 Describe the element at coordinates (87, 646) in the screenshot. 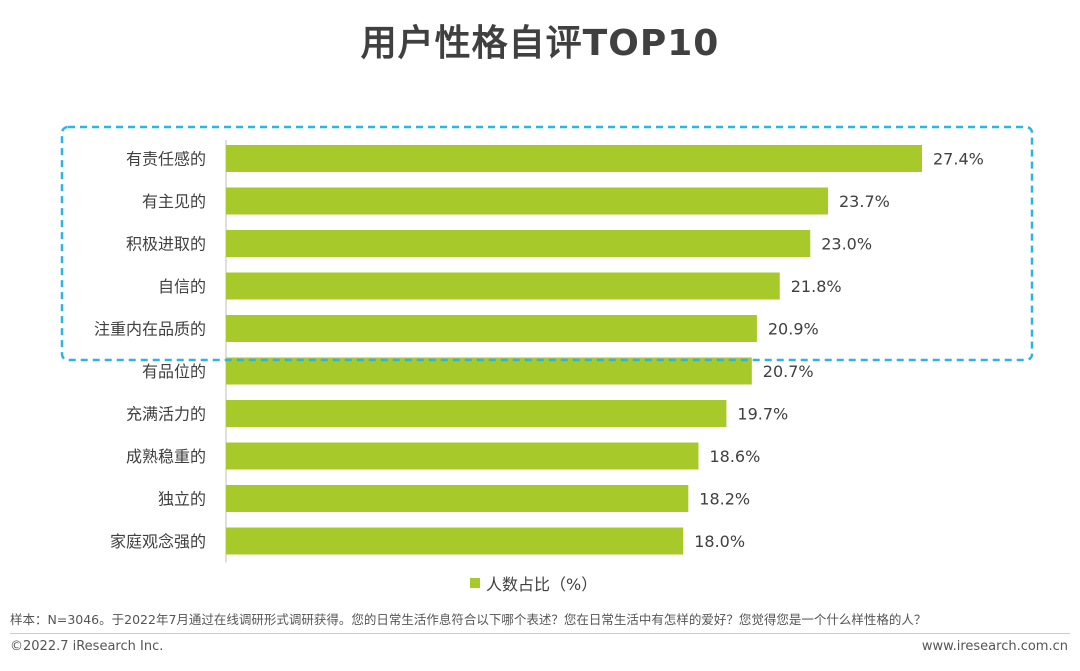

I see `copyright: ©2022.7 iResearch Inc.` at that location.